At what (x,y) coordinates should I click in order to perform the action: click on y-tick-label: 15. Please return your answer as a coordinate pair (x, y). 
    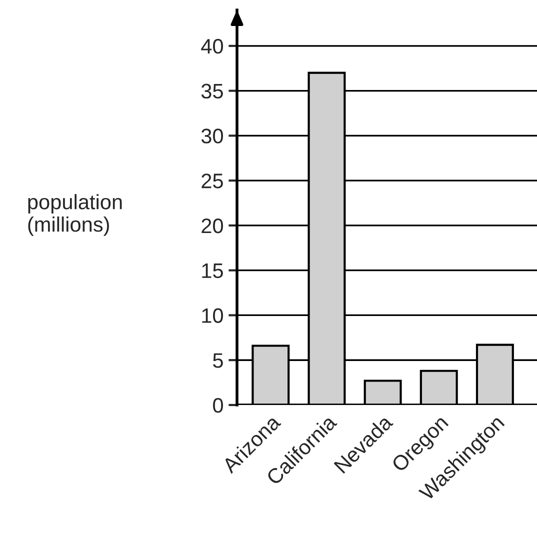
    Looking at the image, I should click on (212, 271).